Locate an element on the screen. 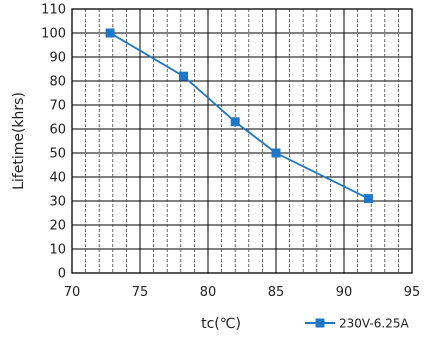 The width and height of the screenshot is (429, 338). y-tick-label: 50 is located at coordinates (57, 154).